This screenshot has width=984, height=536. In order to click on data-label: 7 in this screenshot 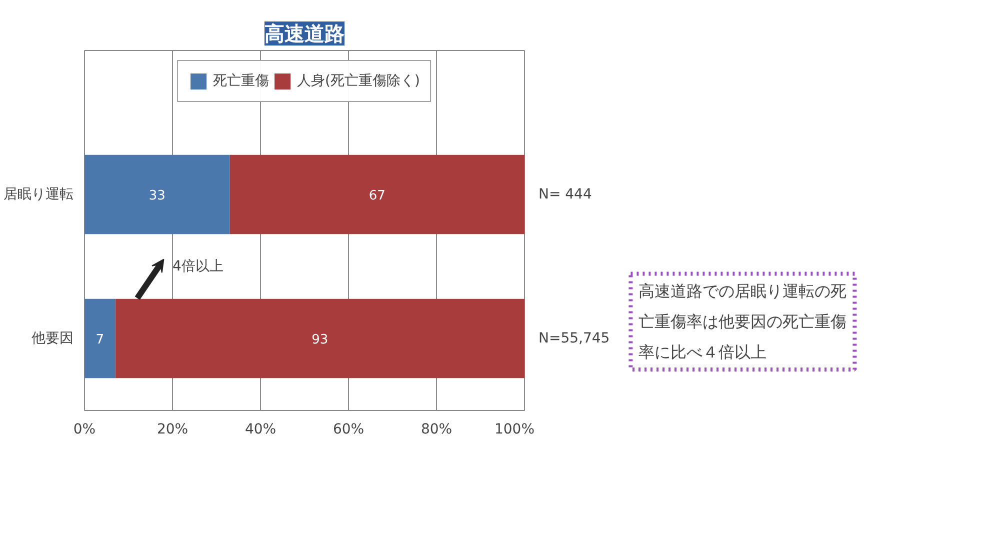, I will do `click(100, 340)`.